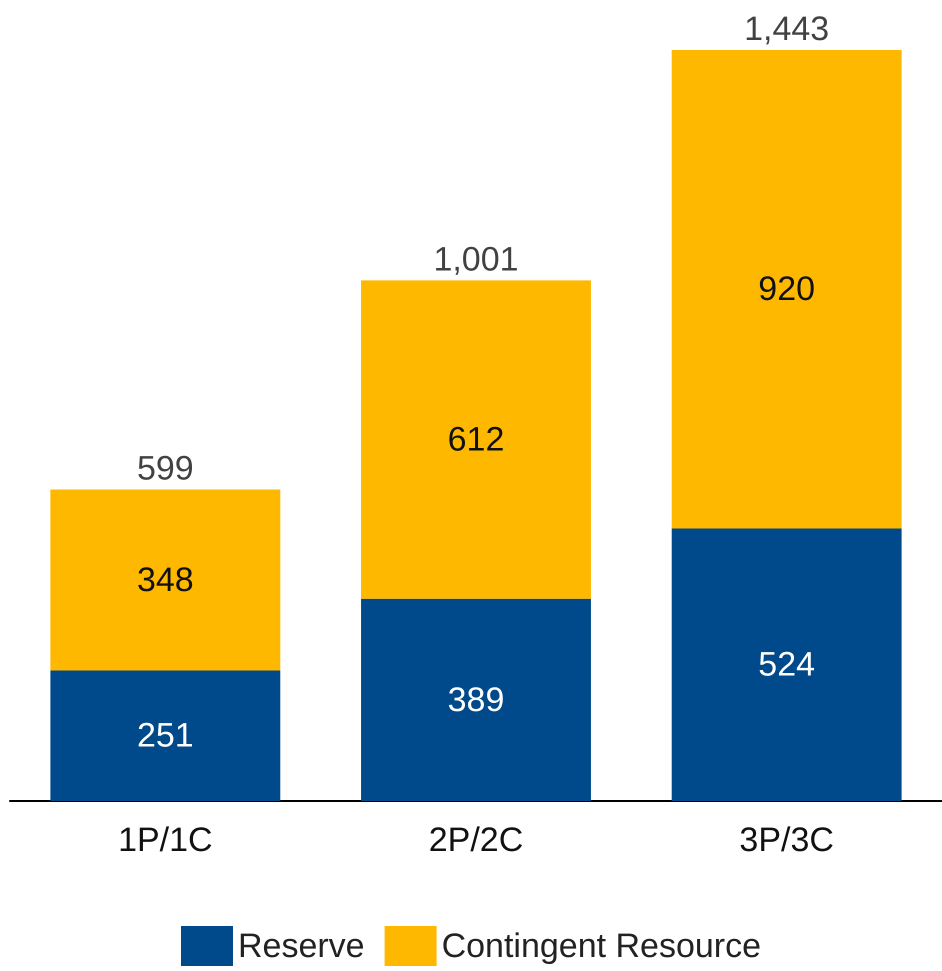 The height and width of the screenshot is (971, 942). I want to click on data-label: 524, so click(787, 665).